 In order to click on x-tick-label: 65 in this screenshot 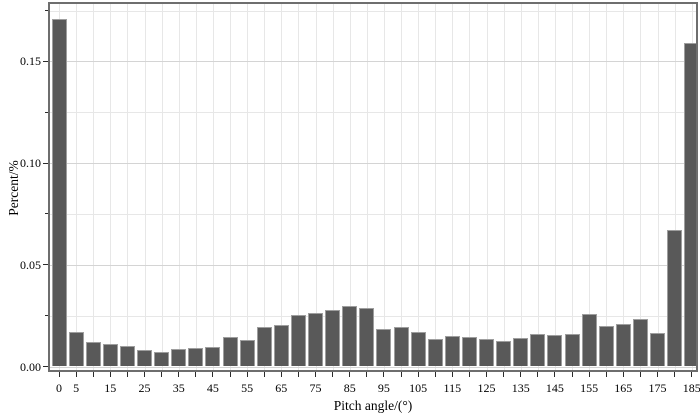, I will do `click(281, 388)`.